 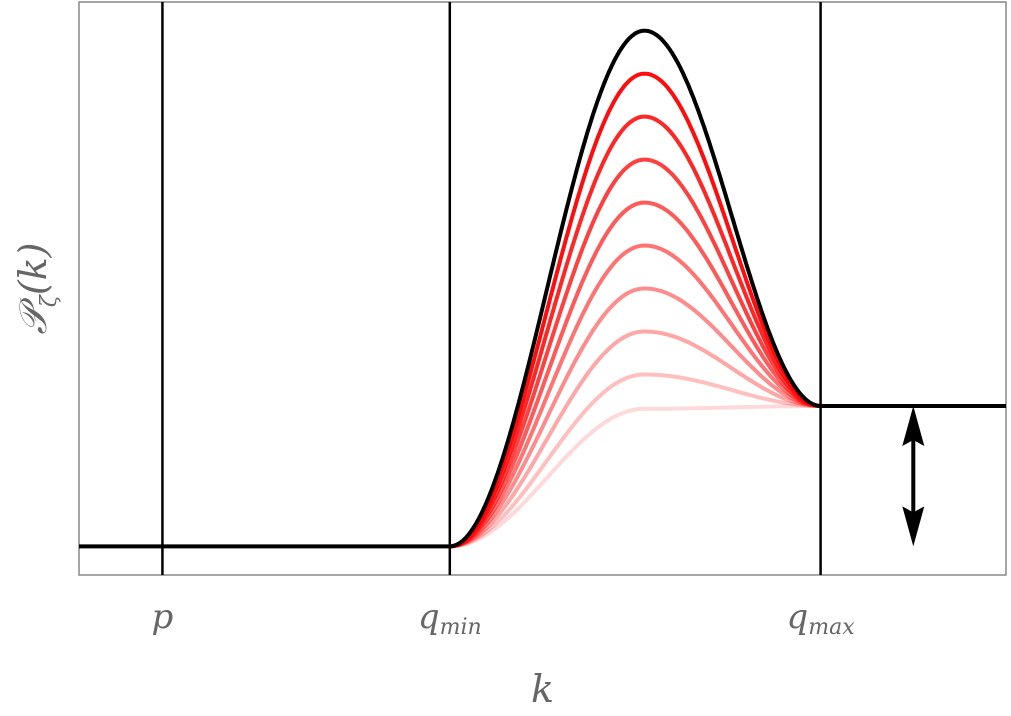 I want to click on arrow-head-up, so click(x=913, y=425).